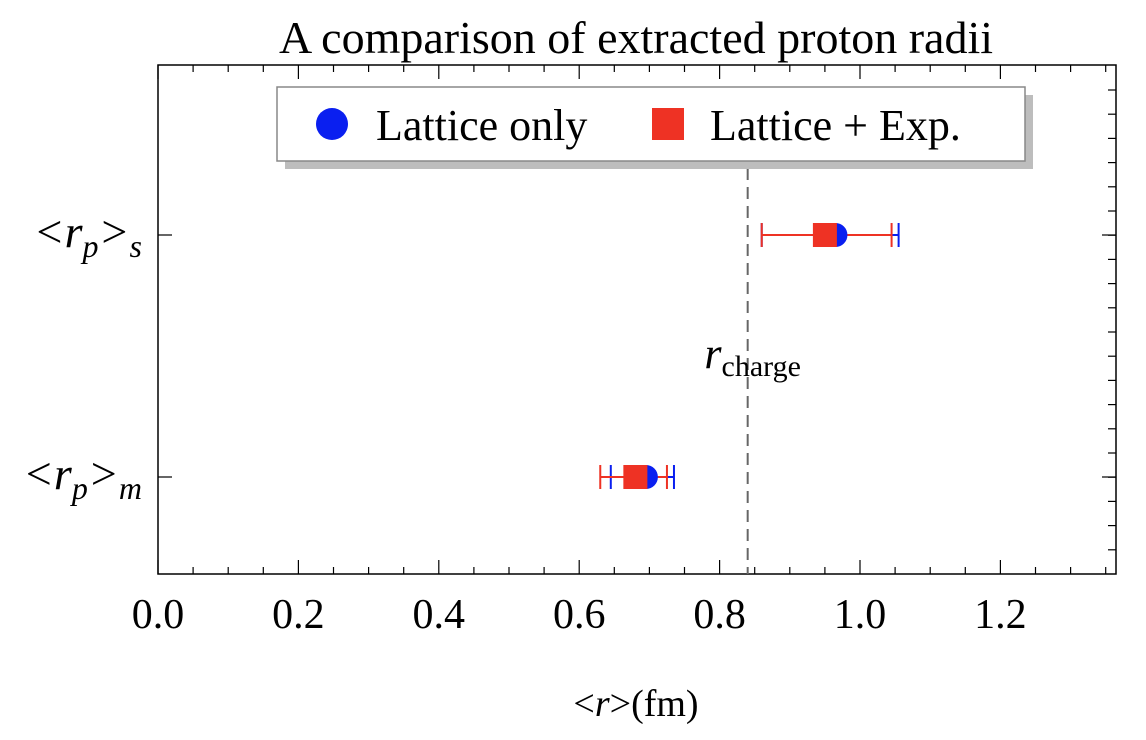 The image size is (1146, 740). What do you see at coordinates (835, 125) in the screenshot?
I see `legend-label-lattice-exp: Lattice + Exp.` at bounding box center [835, 125].